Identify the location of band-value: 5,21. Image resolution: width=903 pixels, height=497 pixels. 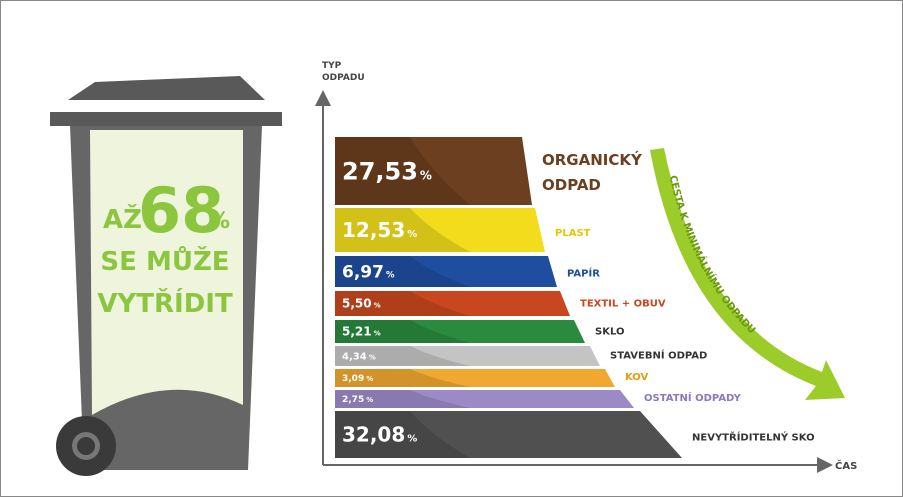
(357, 332).